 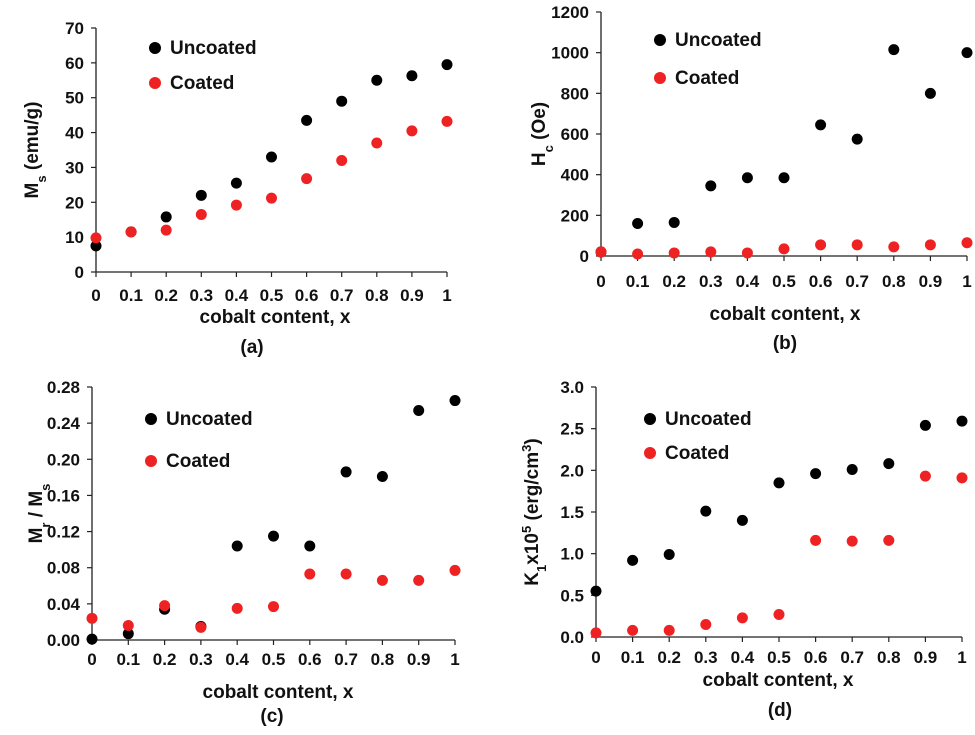 I want to click on y-tick-label: 0.08, so click(x=63, y=568).